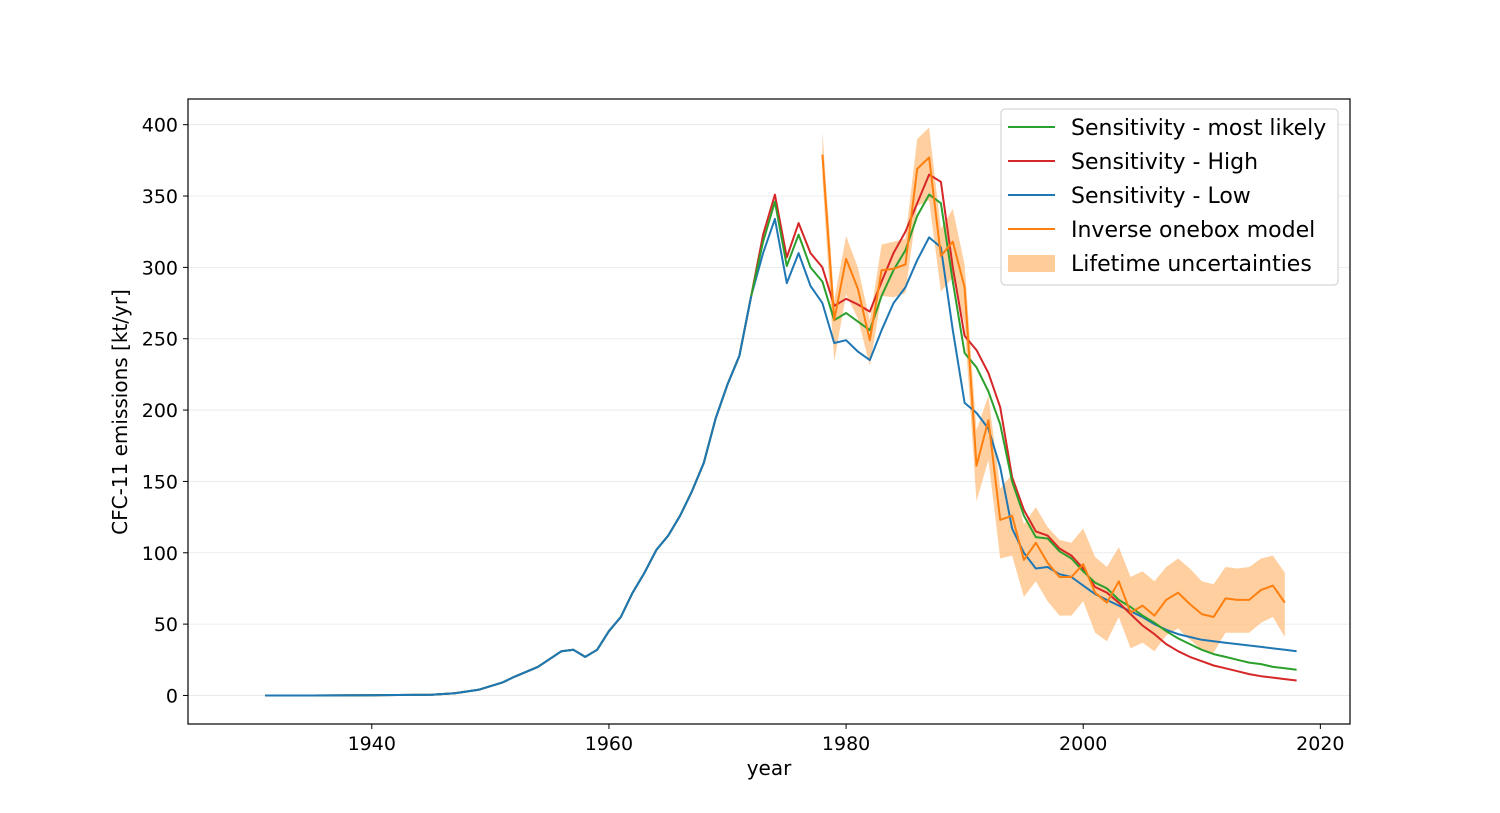  Describe the element at coordinates (1083, 744) in the screenshot. I see `x-tick-label: 2000` at that location.